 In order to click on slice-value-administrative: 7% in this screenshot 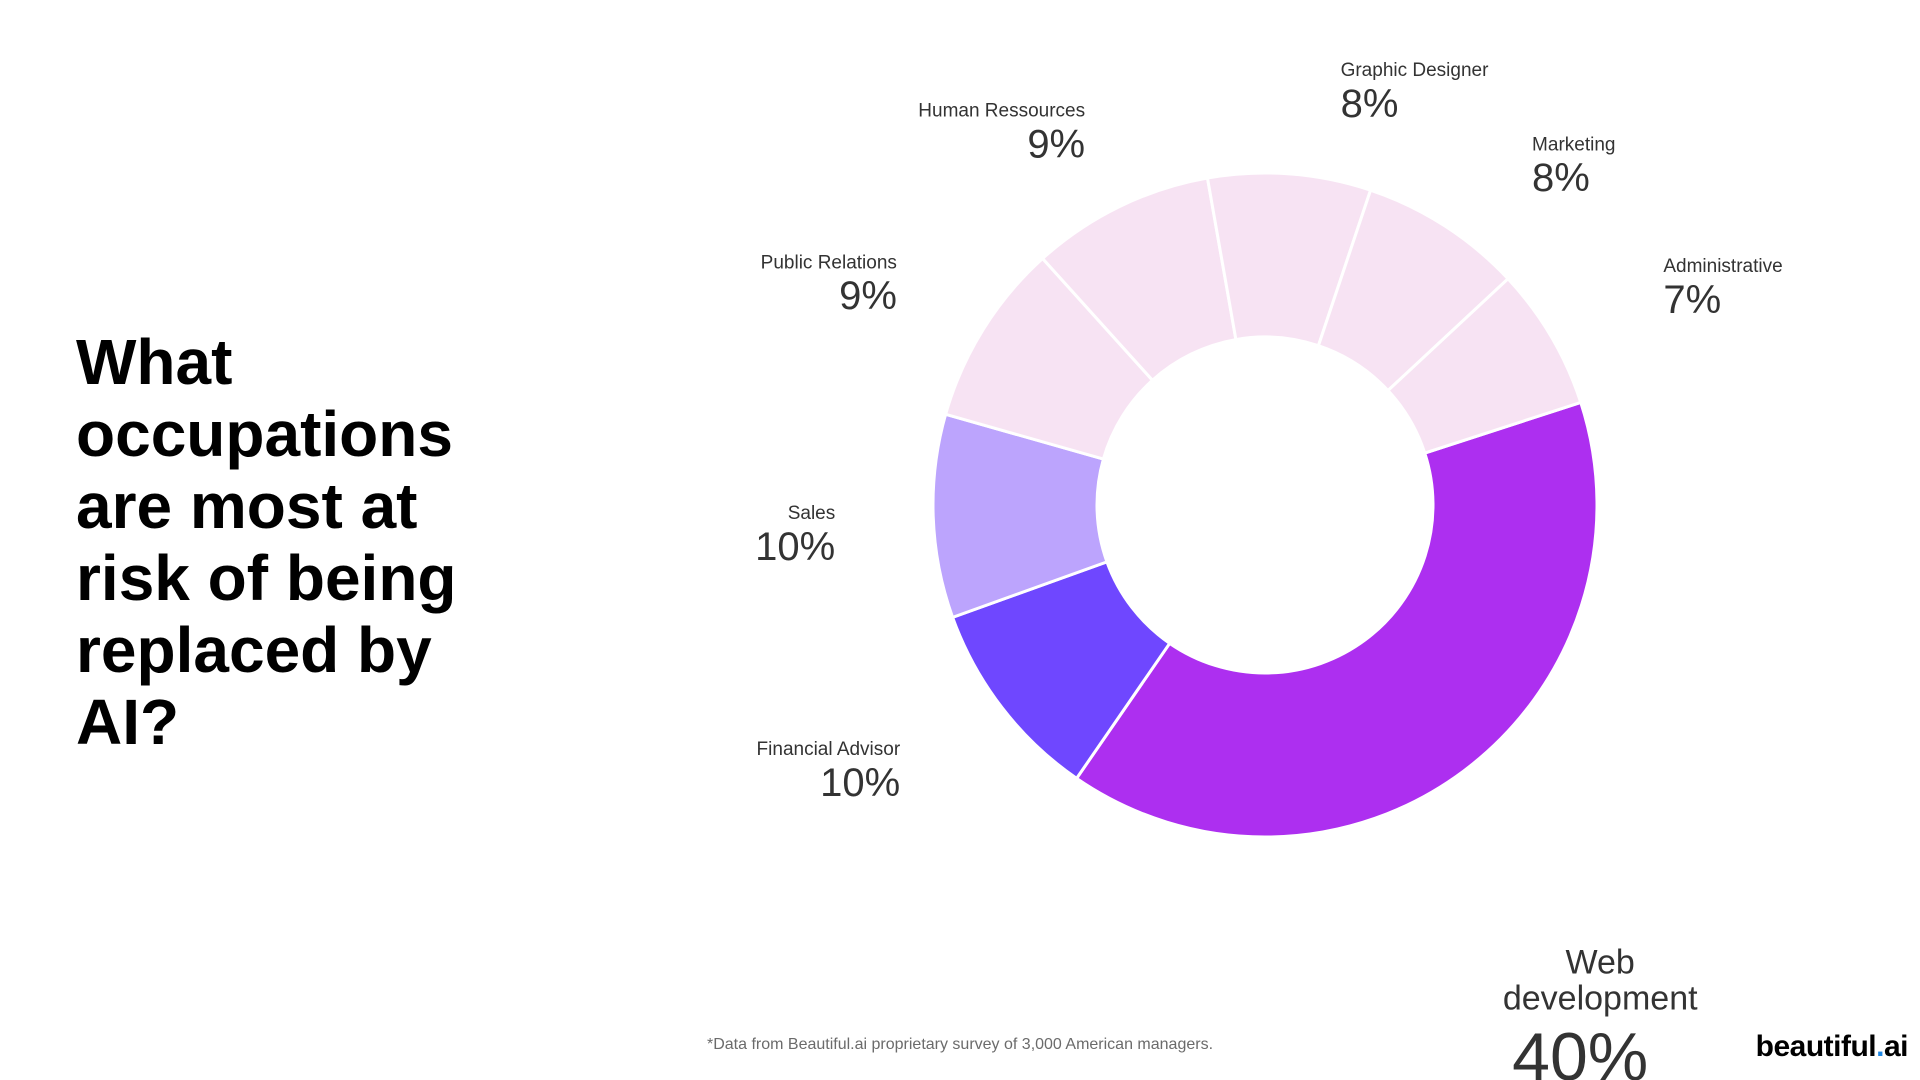, I will do `click(1692, 300)`.